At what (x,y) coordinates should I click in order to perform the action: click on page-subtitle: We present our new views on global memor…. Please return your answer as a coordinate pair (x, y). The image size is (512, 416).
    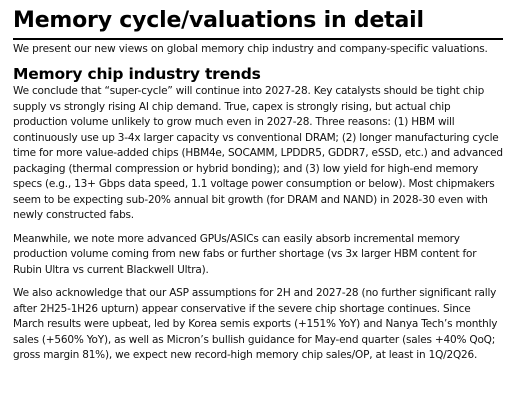
    Looking at the image, I should click on (250, 49).